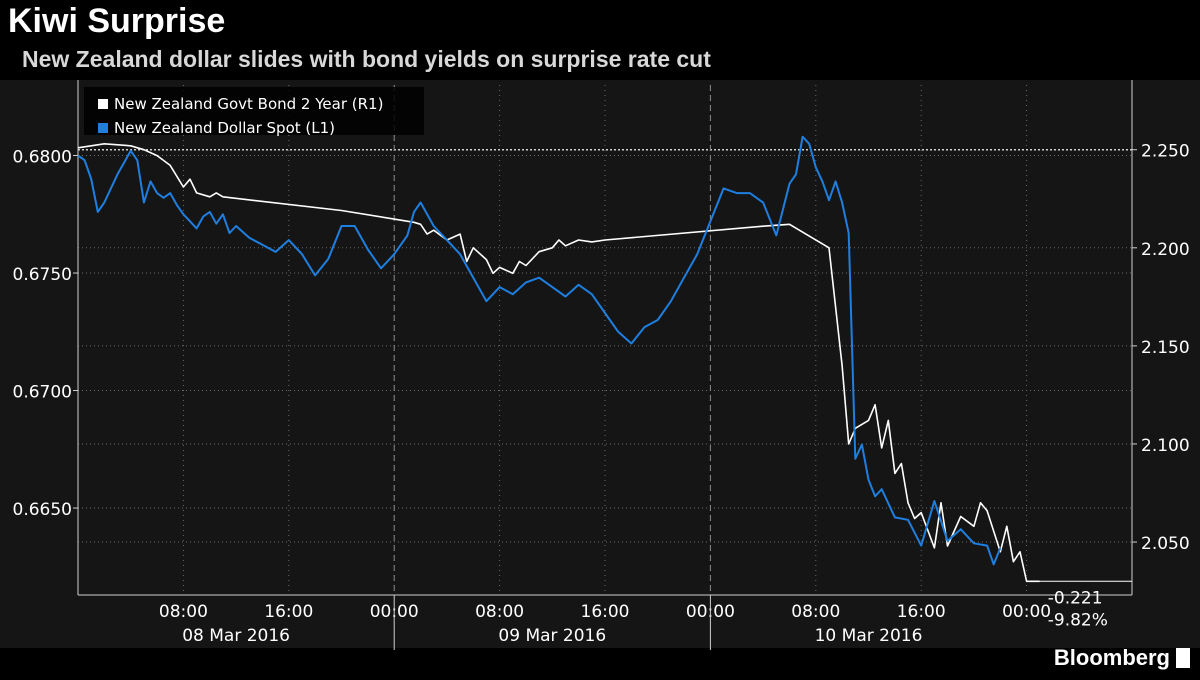 This screenshot has height=680, width=1200. Describe the element at coordinates (224, 128) in the screenshot. I see `legend-label: New Zealand Dollar Spot (L1)` at that location.